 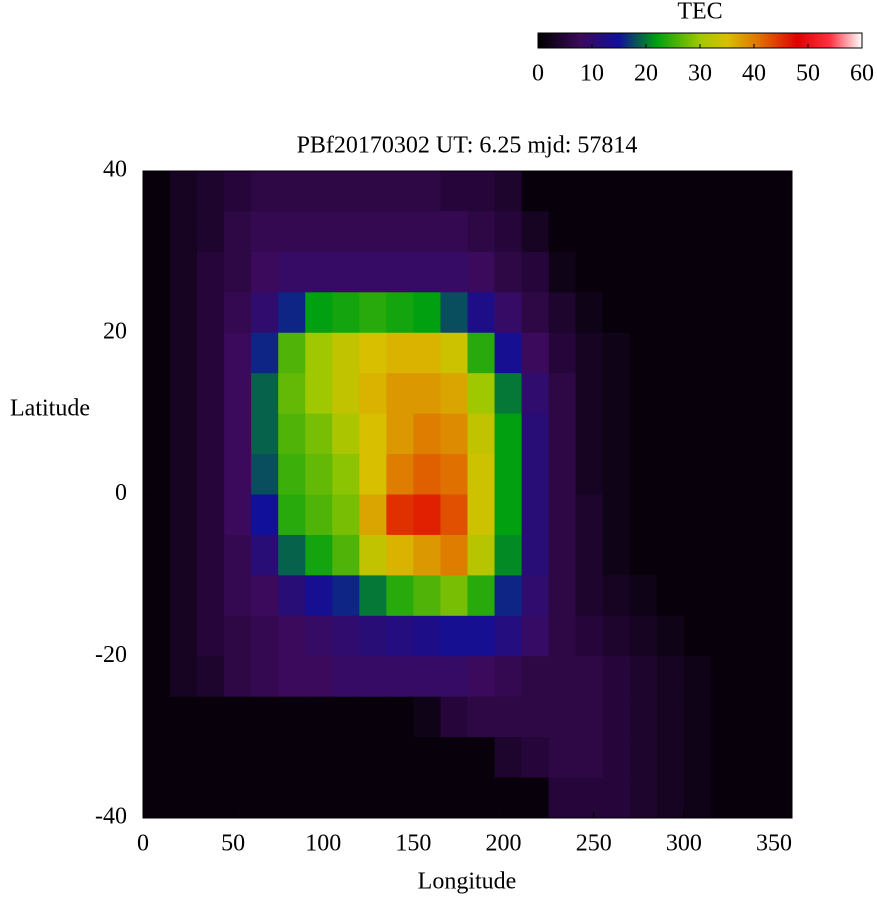 What do you see at coordinates (684, 844) in the screenshot?
I see `x-tick-label: 300` at bounding box center [684, 844].